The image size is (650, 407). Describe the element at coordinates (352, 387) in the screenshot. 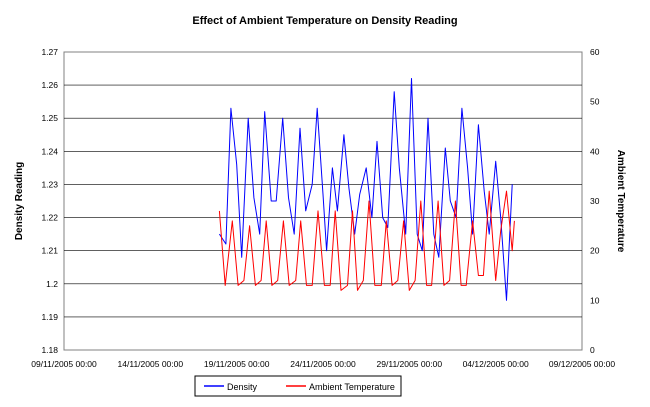

I see `legend-label-ambient-temperature: Ambient Temperature` at that location.